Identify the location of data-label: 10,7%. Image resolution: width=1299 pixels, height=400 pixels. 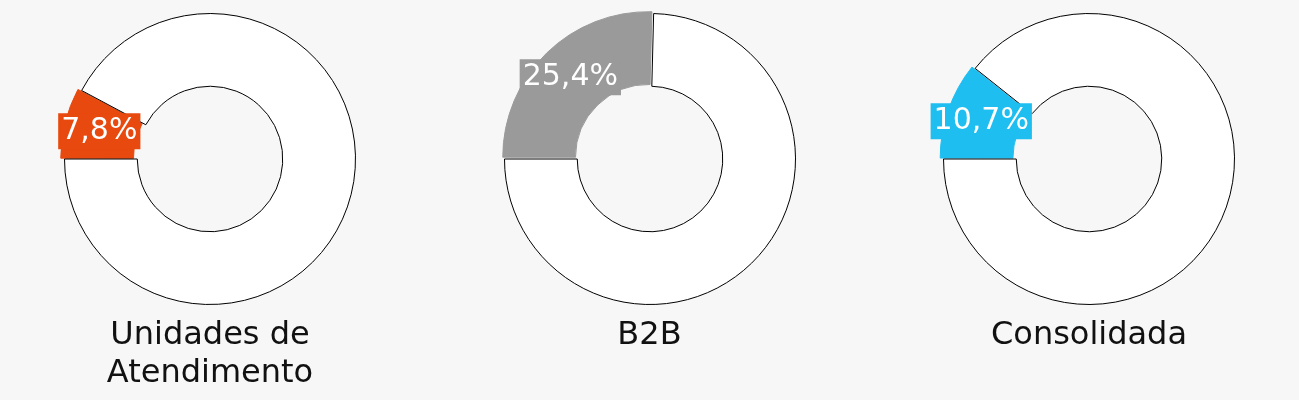
(981, 119).